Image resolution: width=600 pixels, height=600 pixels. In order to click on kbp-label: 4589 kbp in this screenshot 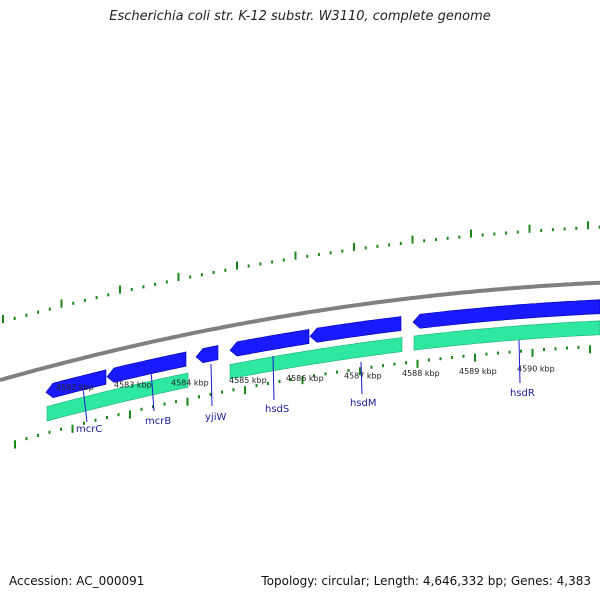, I will do `click(478, 371)`.